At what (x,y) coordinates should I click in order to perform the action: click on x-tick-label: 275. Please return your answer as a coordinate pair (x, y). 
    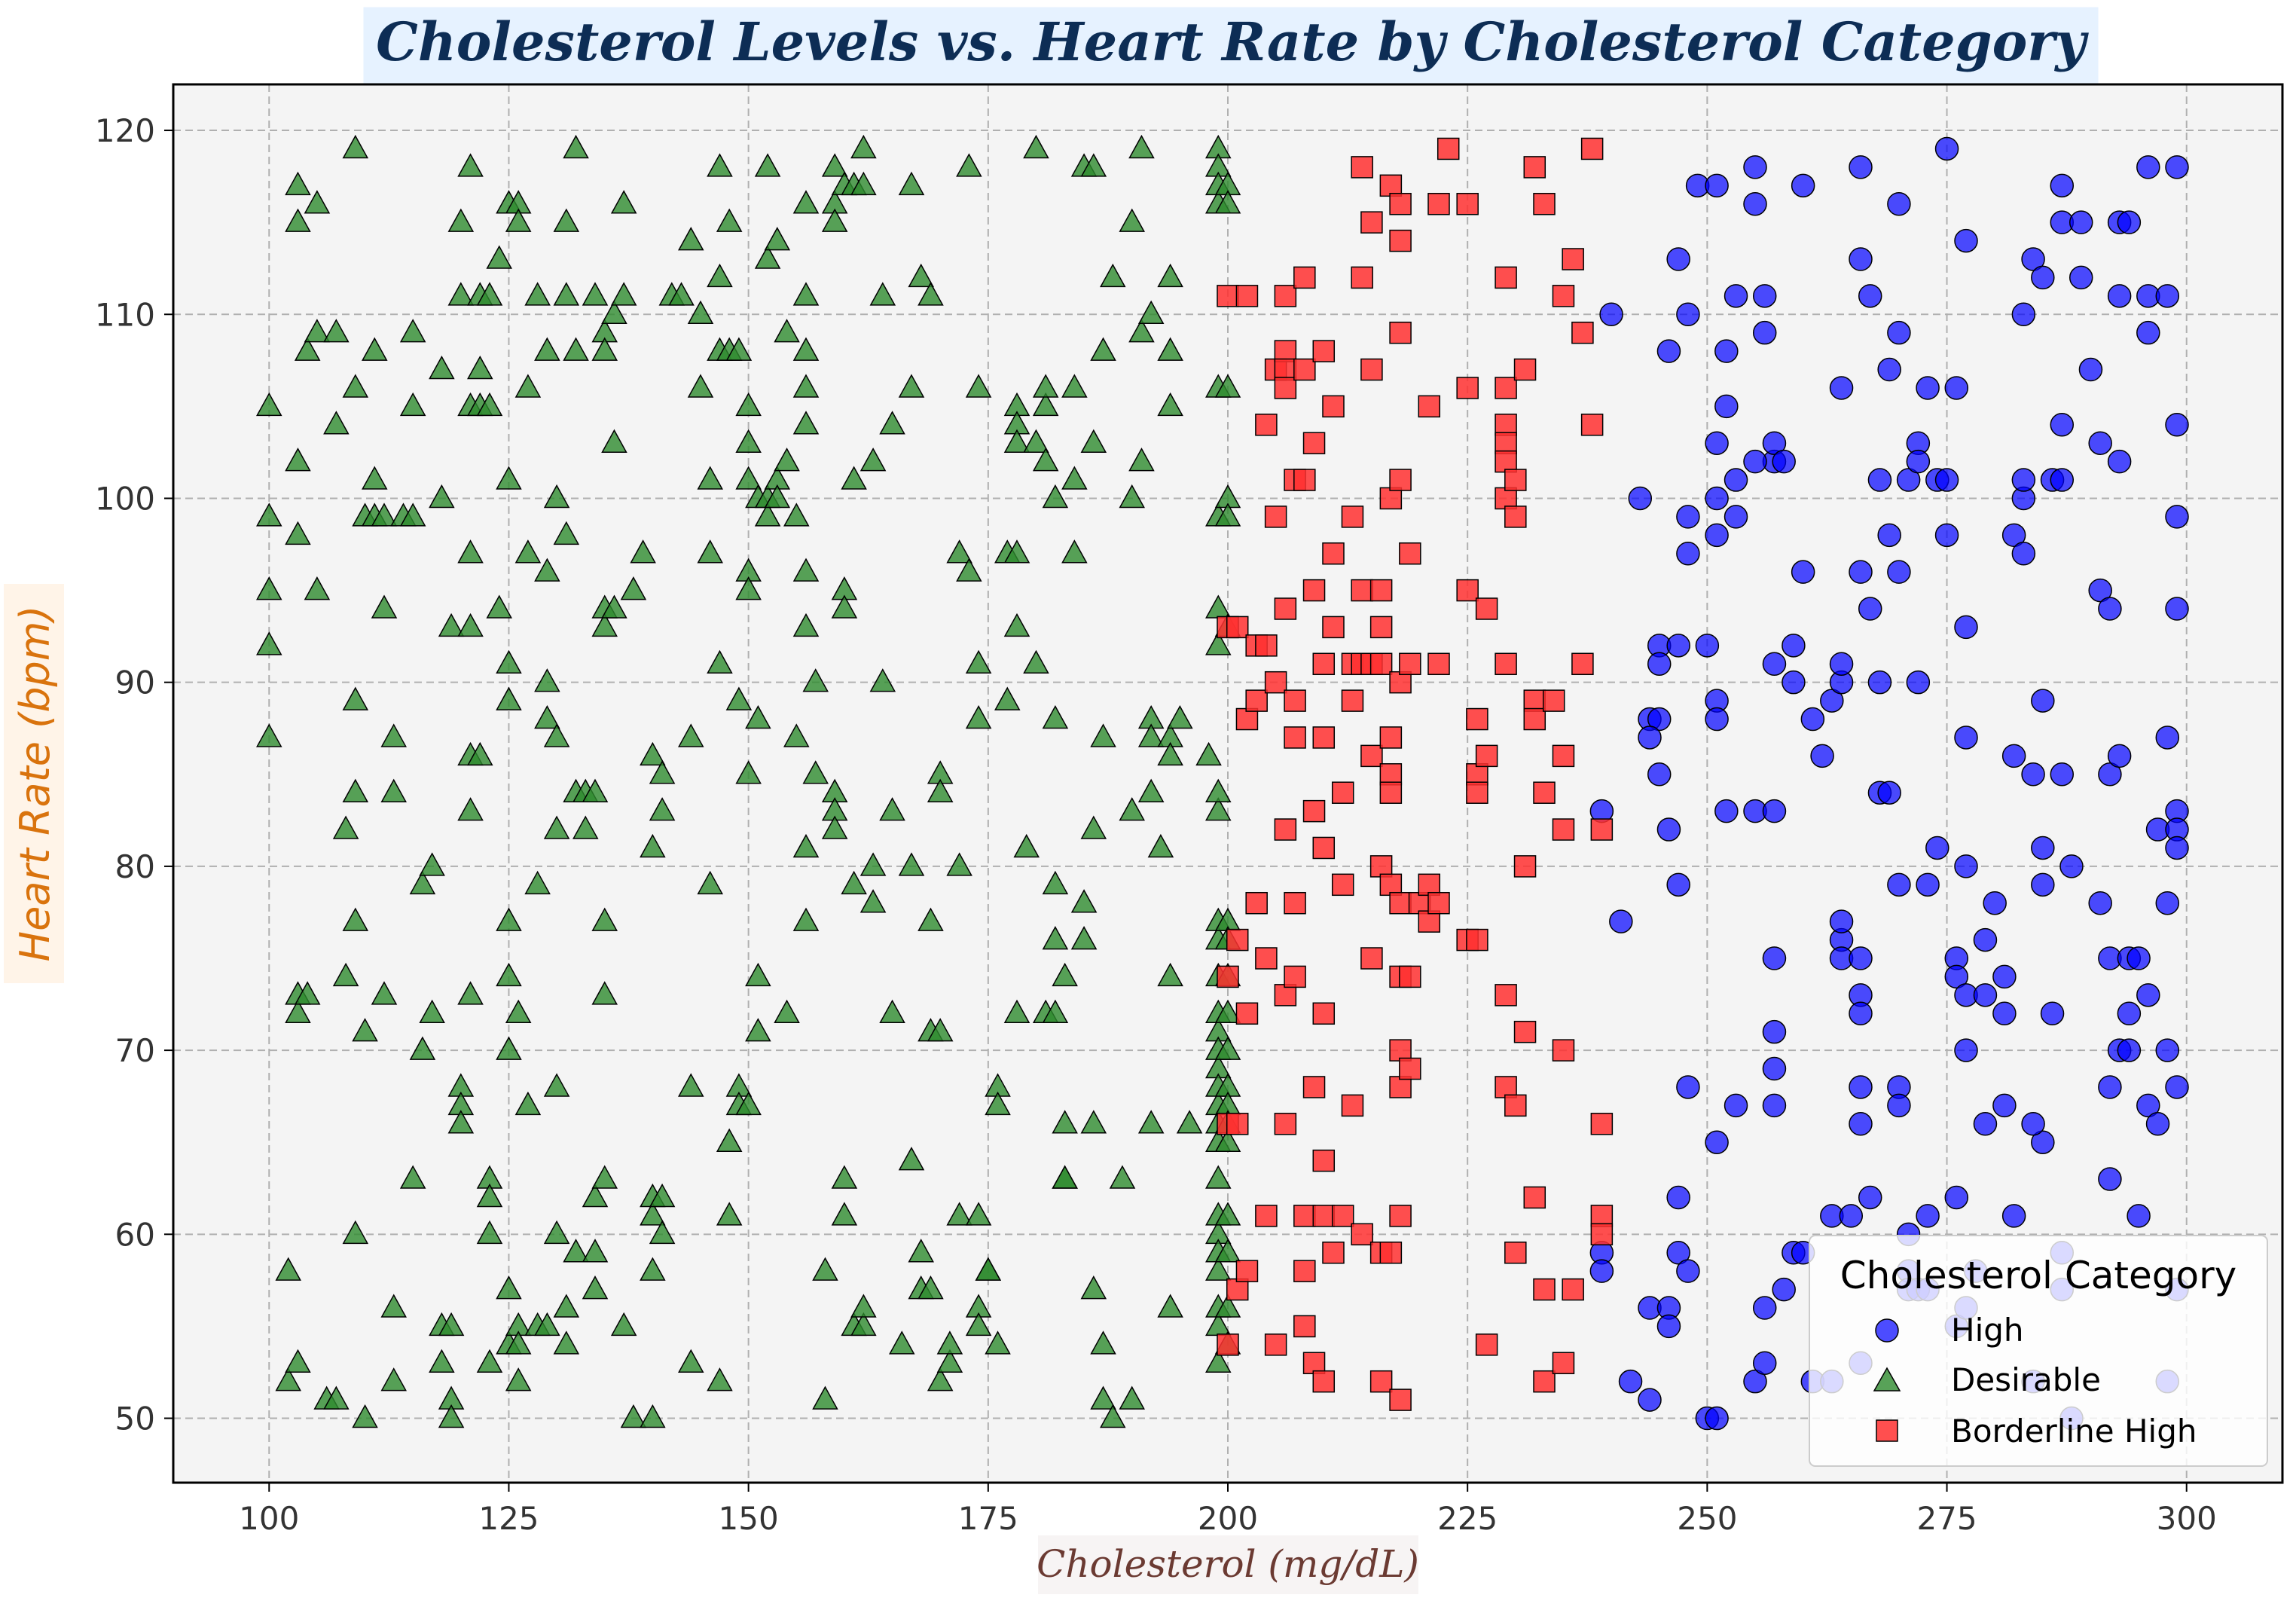
    Looking at the image, I should click on (1947, 1518).